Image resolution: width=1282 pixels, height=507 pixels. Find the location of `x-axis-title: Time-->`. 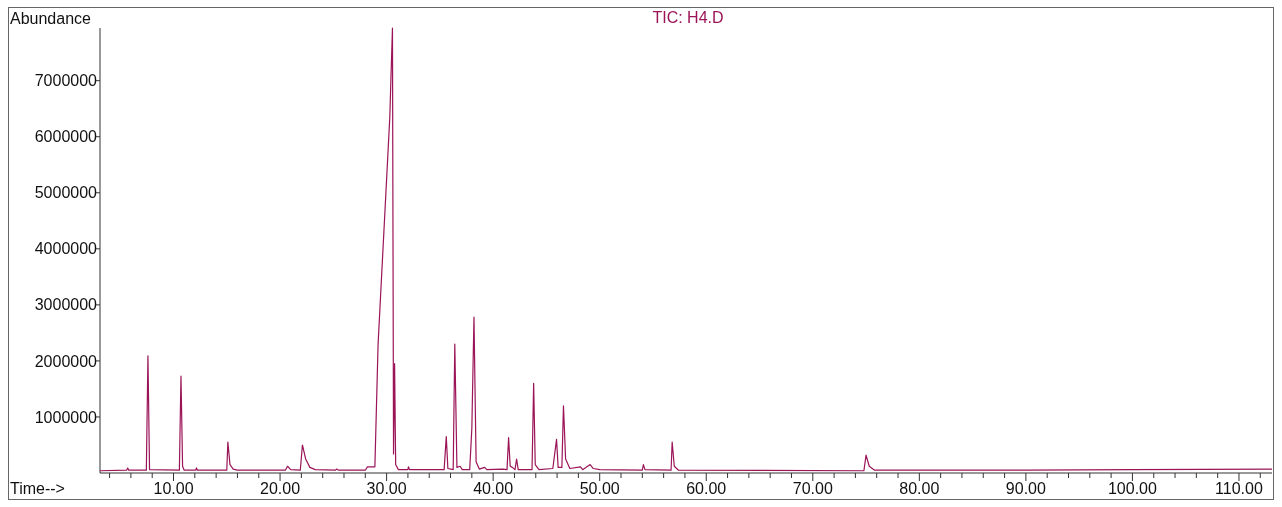

x-axis-title: Time--> is located at coordinates (37, 488).